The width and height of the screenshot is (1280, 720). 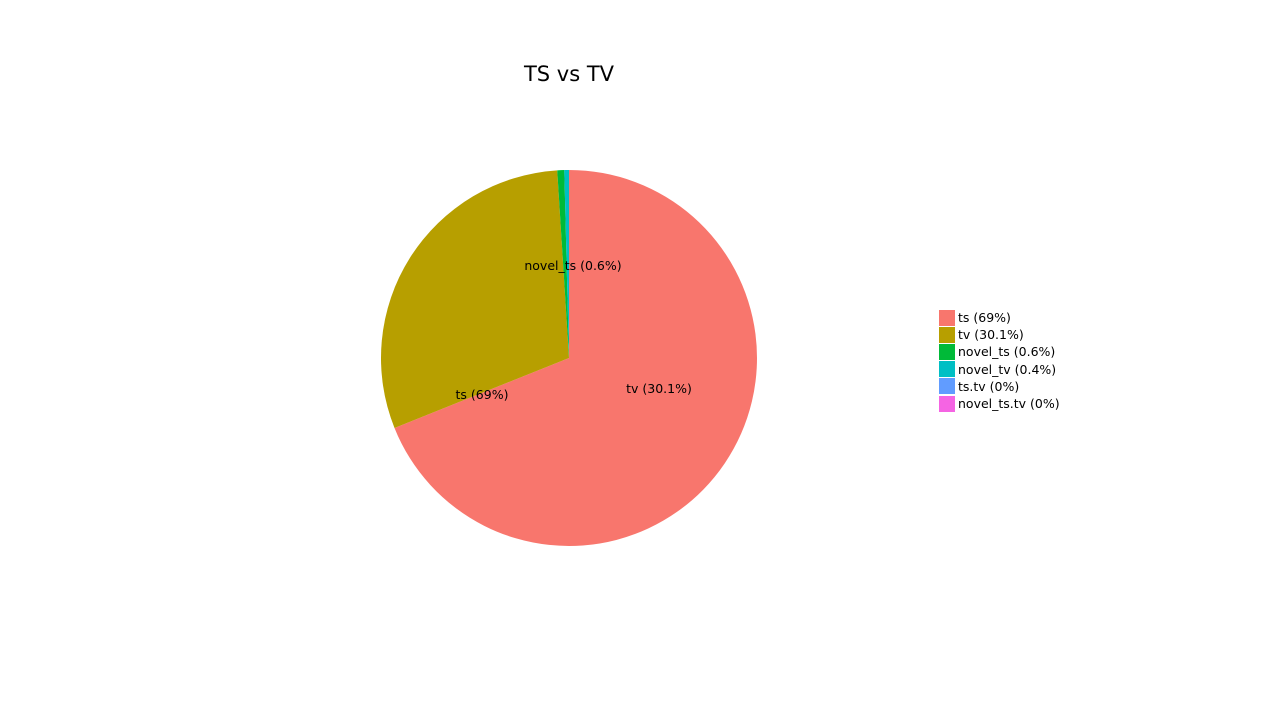 I want to click on legend-label: novel_ts.tv (0%), so click(x=1009, y=404).